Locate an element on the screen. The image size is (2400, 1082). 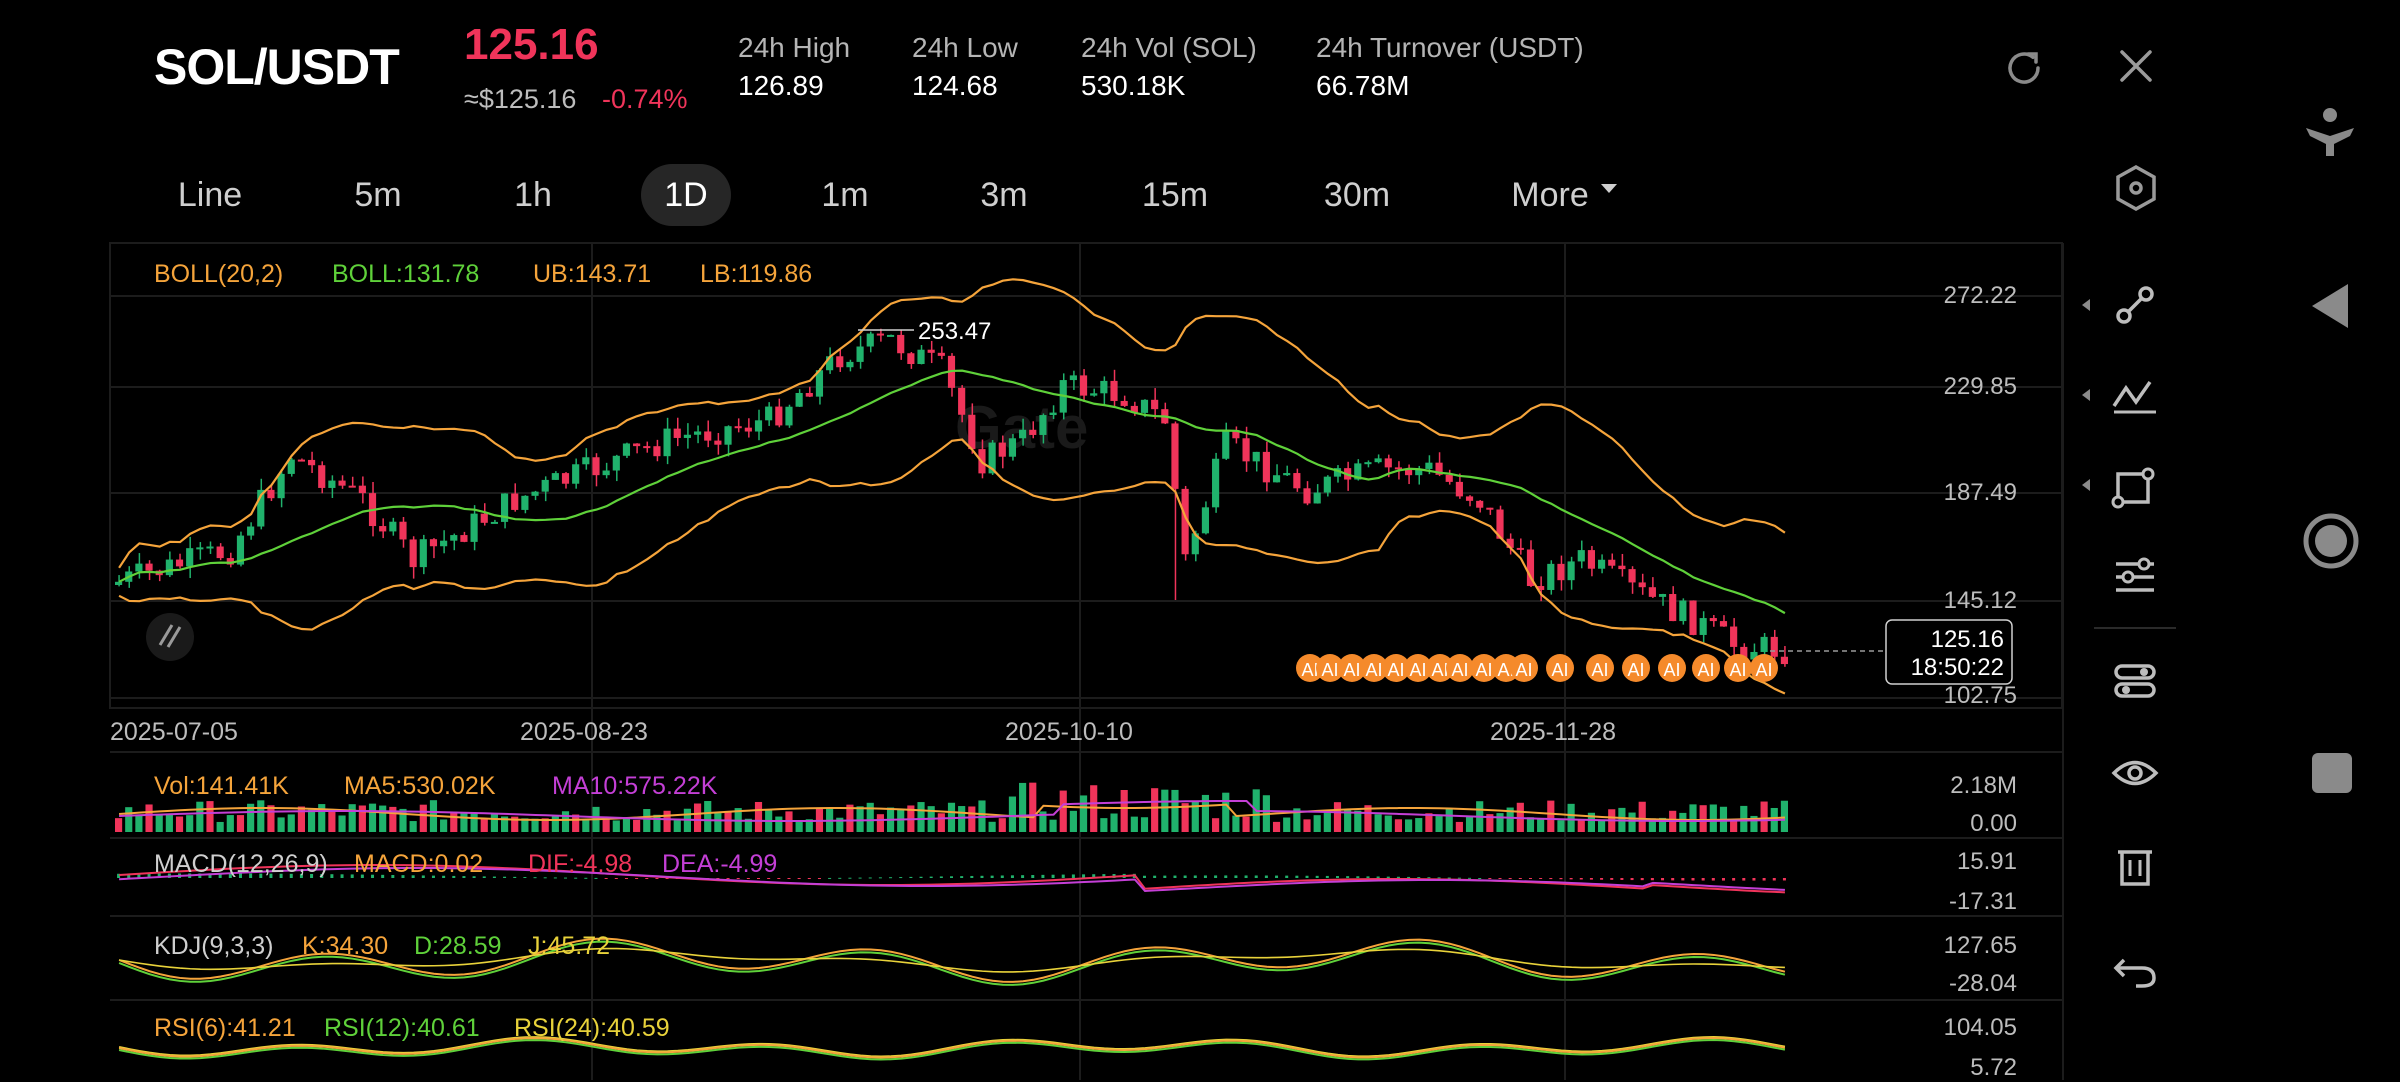
tab-15m: 15m is located at coordinates (1175, 195).